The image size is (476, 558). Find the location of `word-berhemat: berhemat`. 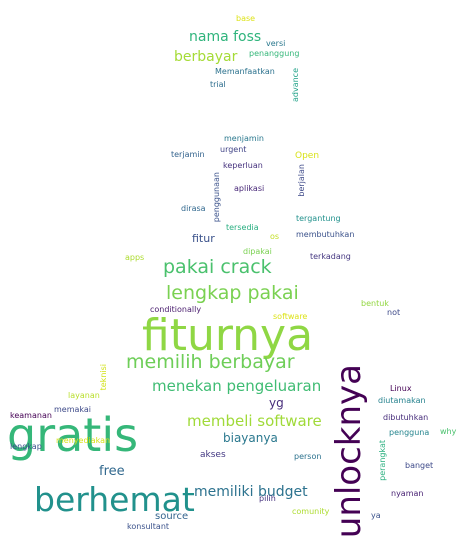

word-berhemat: berhemat is located at coordinates (114, 499).